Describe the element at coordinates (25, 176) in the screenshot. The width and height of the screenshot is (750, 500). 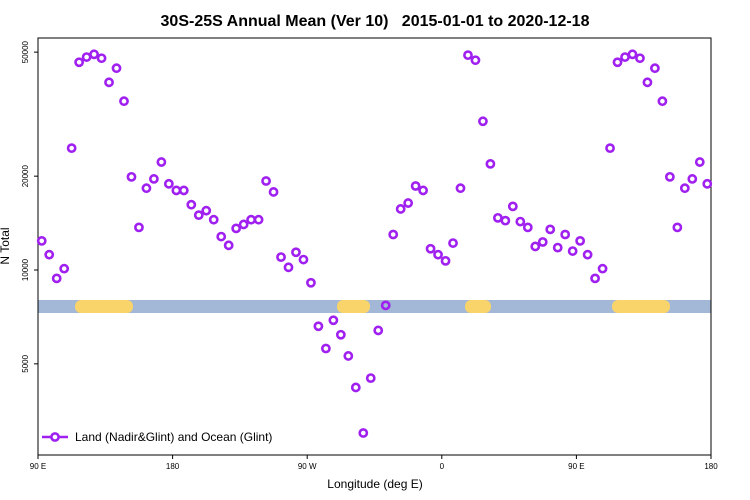
I see `y-tick-label: 20000` at that location.